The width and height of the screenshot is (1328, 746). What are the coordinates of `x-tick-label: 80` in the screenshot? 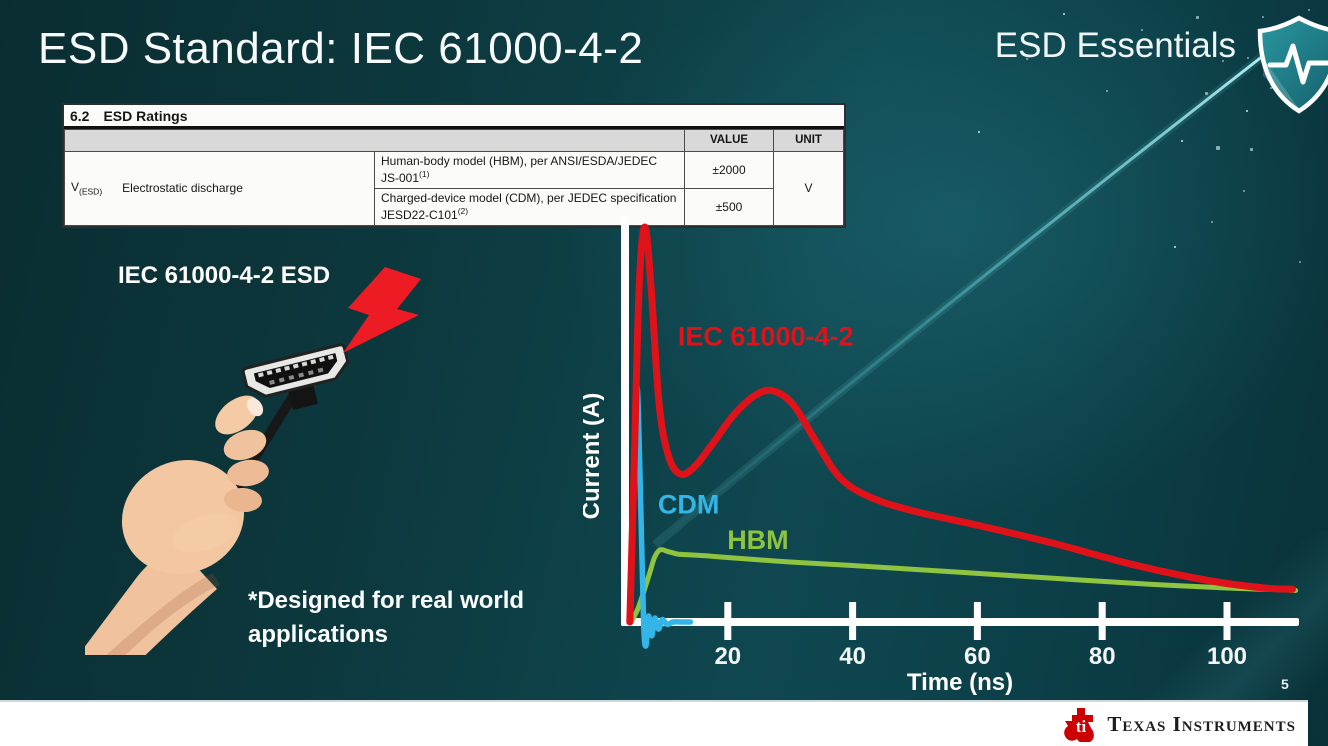 It's located at (1102, 656).